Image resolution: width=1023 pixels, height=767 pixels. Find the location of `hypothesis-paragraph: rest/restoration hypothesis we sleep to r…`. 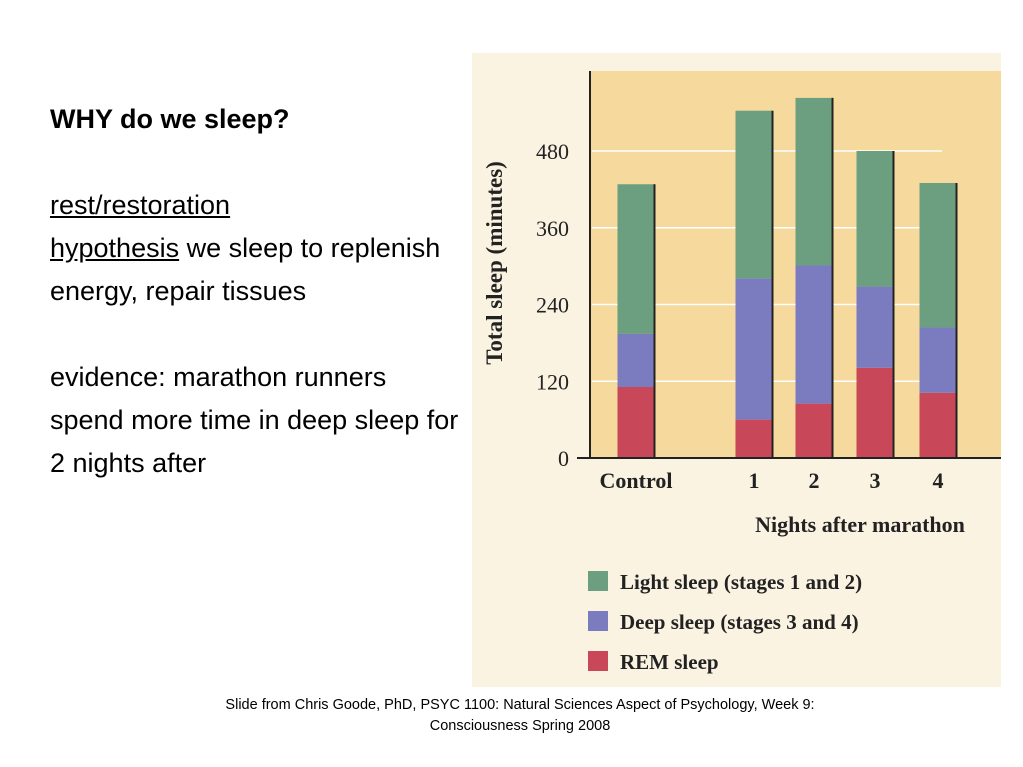

hypothesis-paragraph: rest/restoration hypothesis we sleep to r… is located at coordinates (255, 248).